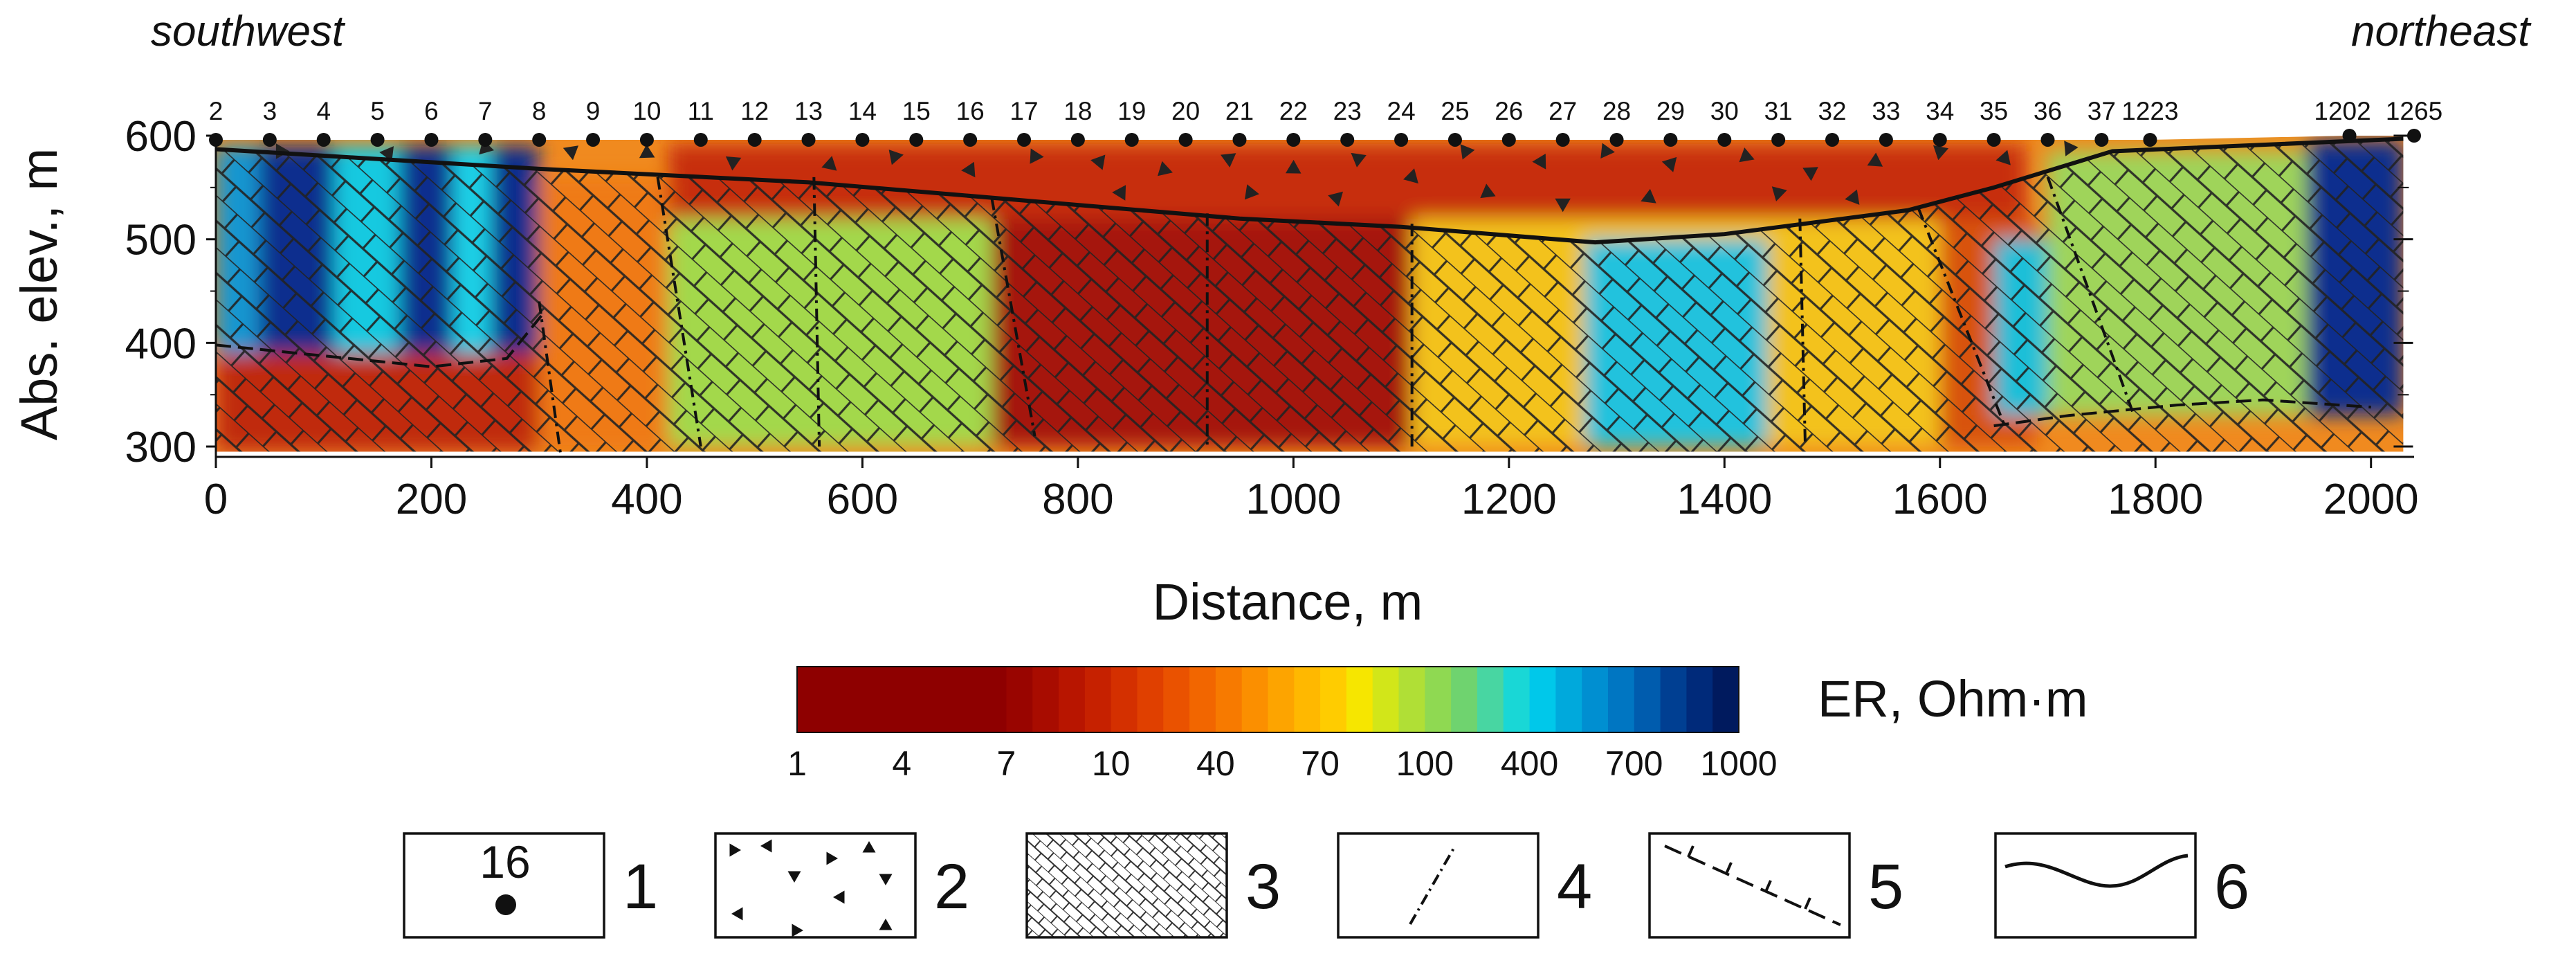 Image resolution: width=2576 pixels, height=974 pixels. What do you see at coordinates (646, 111) in the screenshot?
I see `electrode-label: 10` at bounding box center [646, 111].